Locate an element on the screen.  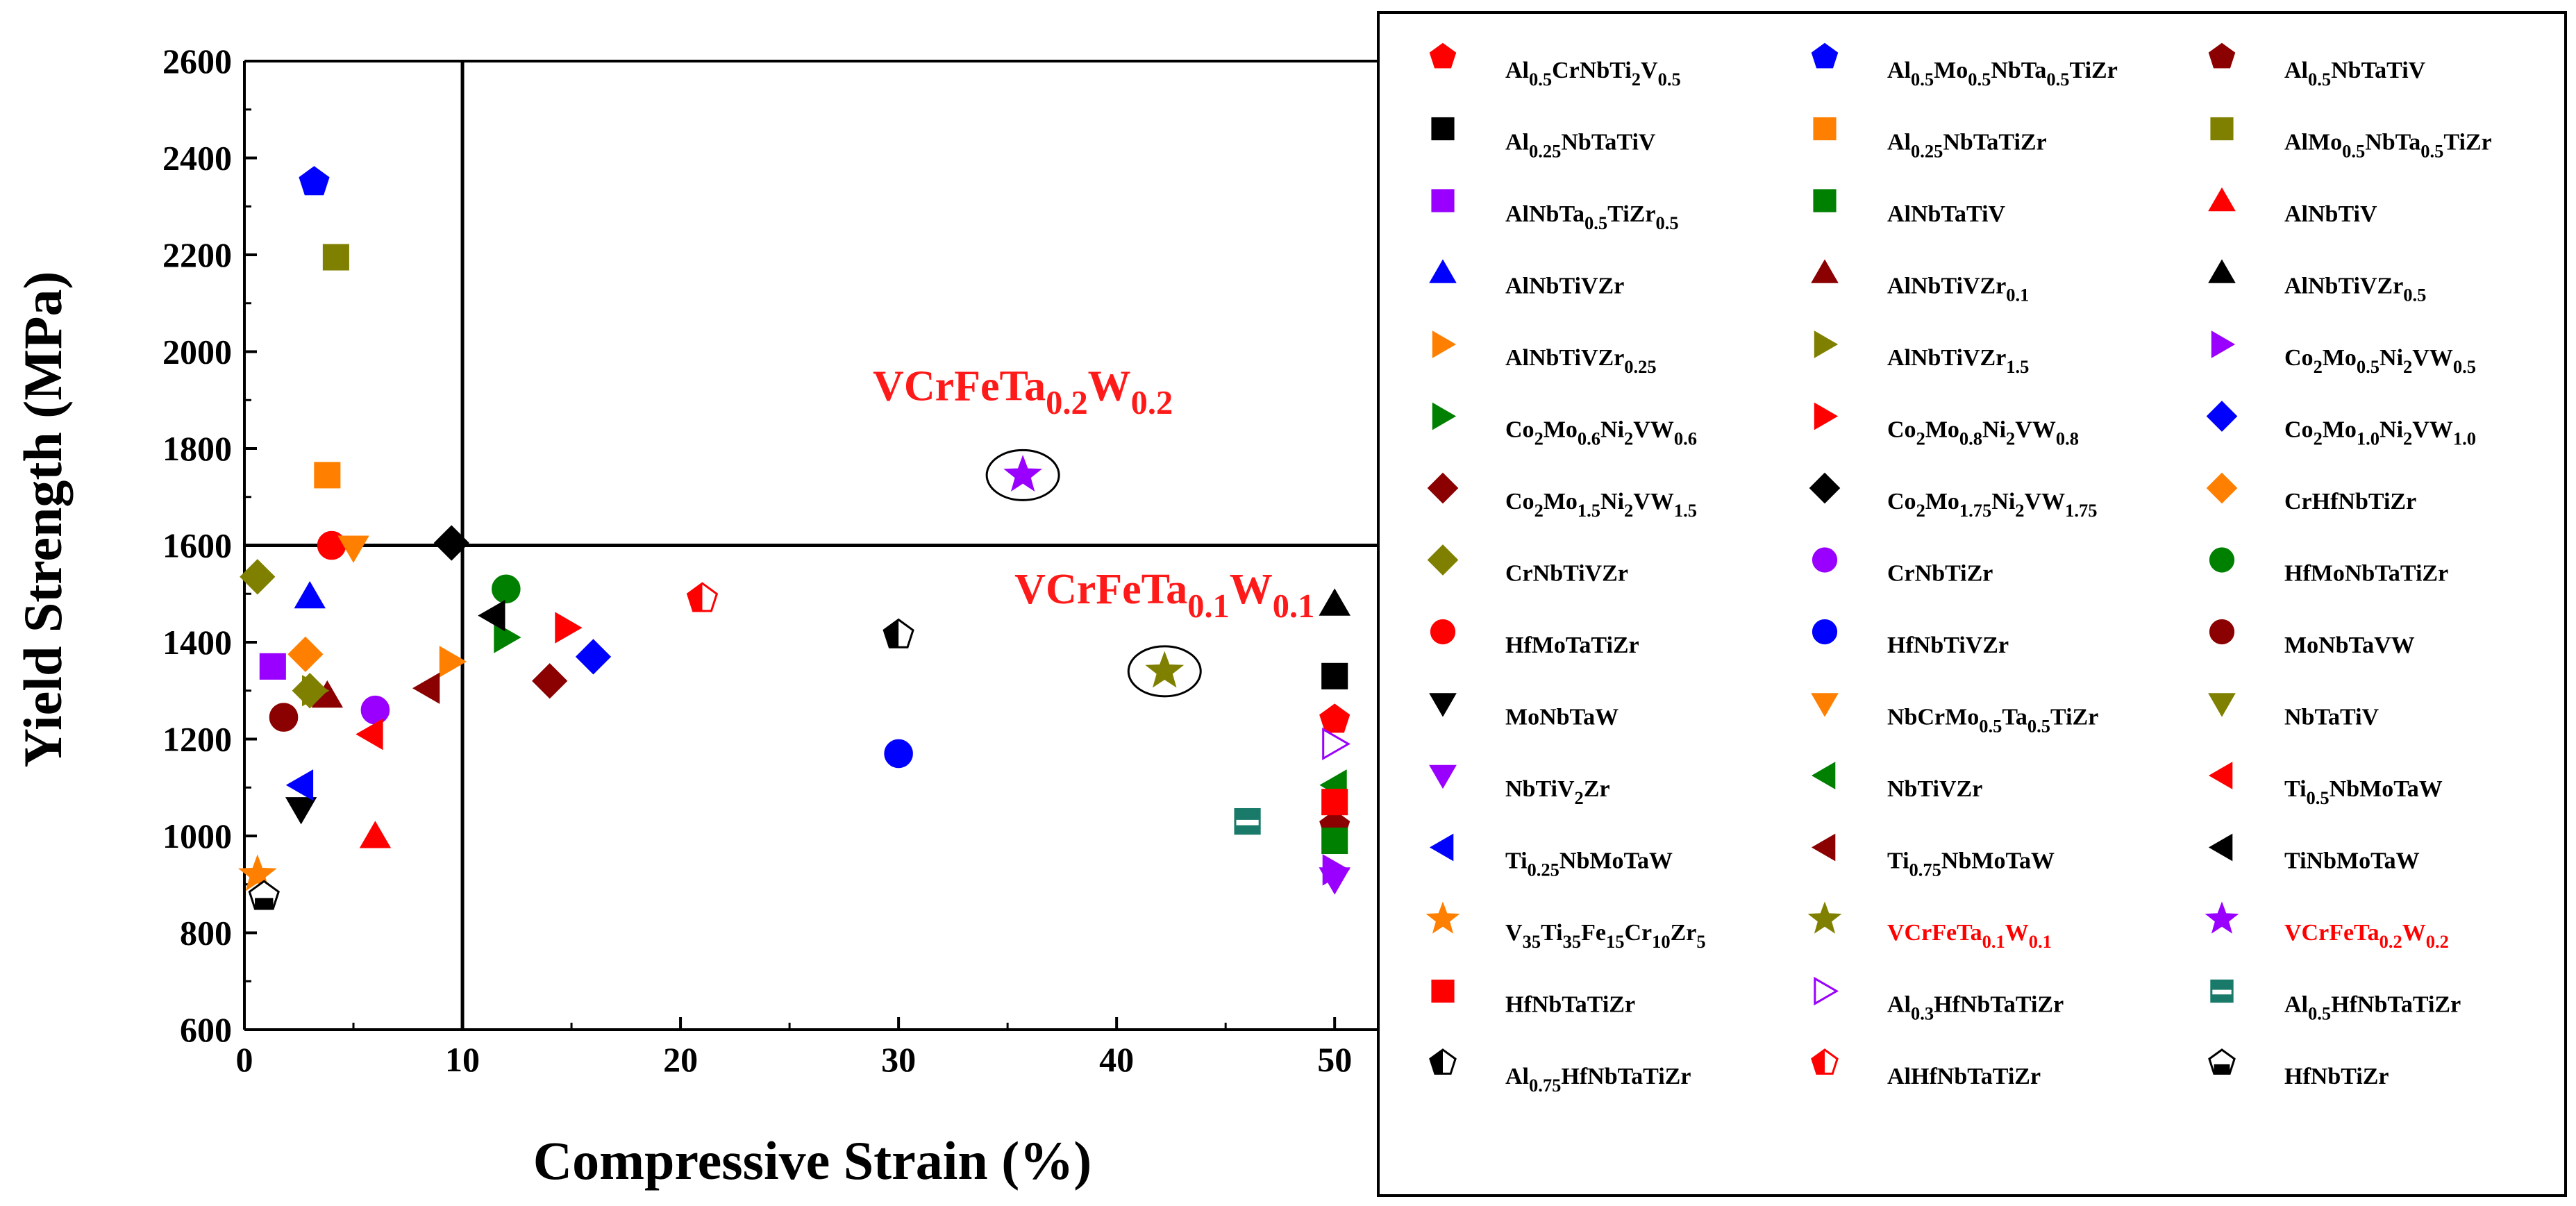
x-tick-label: 10 is located at coordinates (462, 1059).